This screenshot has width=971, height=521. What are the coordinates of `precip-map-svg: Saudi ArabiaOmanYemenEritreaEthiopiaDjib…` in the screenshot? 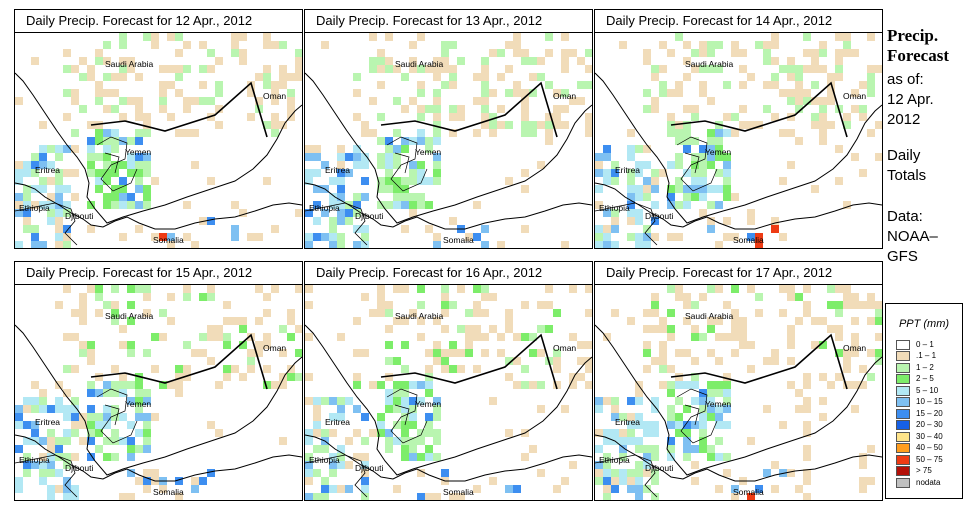 It's located at (158, 140).